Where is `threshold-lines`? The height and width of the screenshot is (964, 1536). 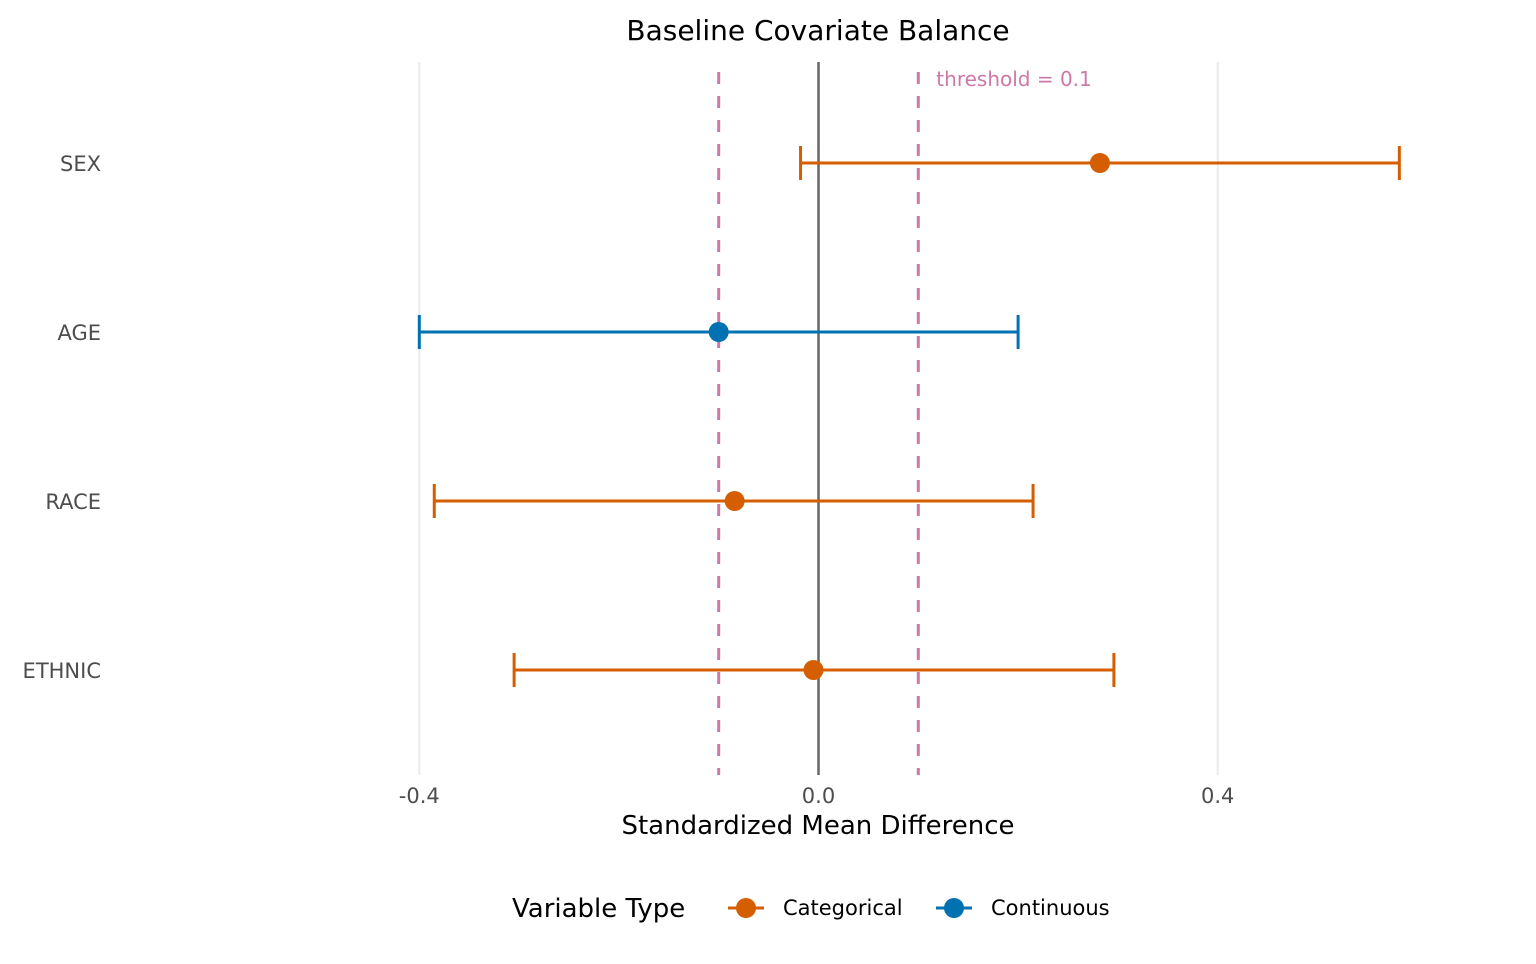 threshold-lines is located at coordinates (818, 423).